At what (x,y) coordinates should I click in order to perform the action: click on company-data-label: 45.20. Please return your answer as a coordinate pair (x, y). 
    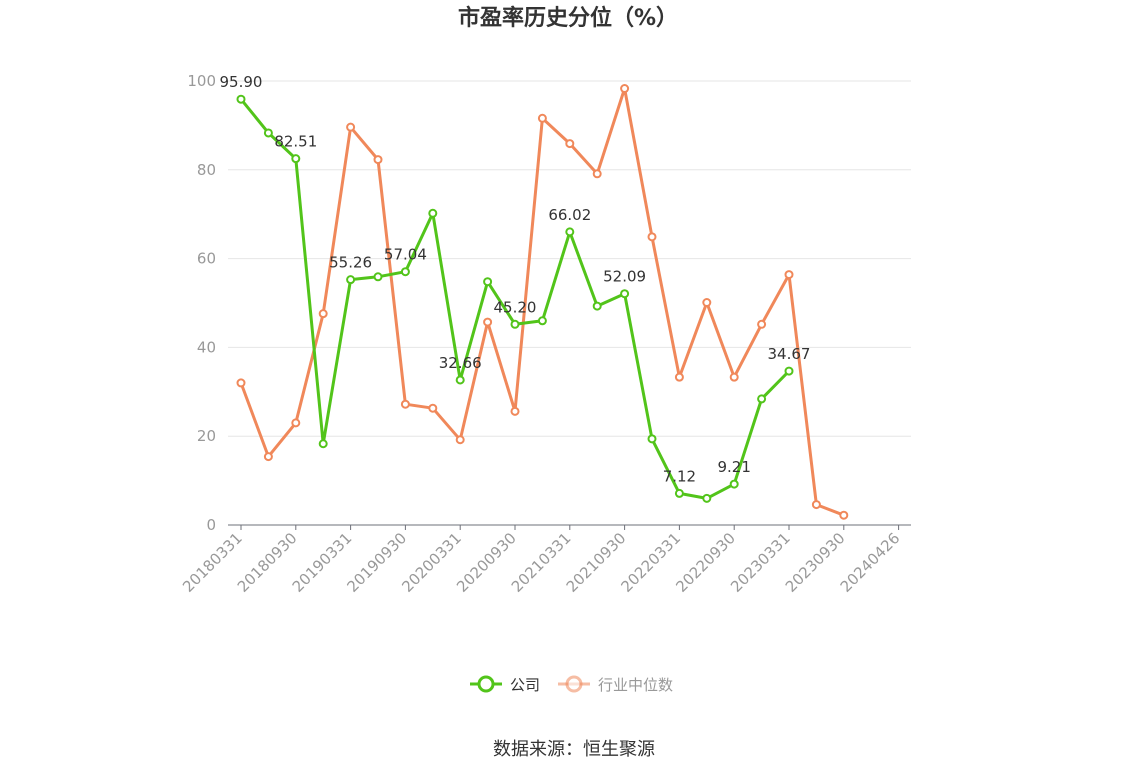
    Looking at the image, I should click on (515, 307).